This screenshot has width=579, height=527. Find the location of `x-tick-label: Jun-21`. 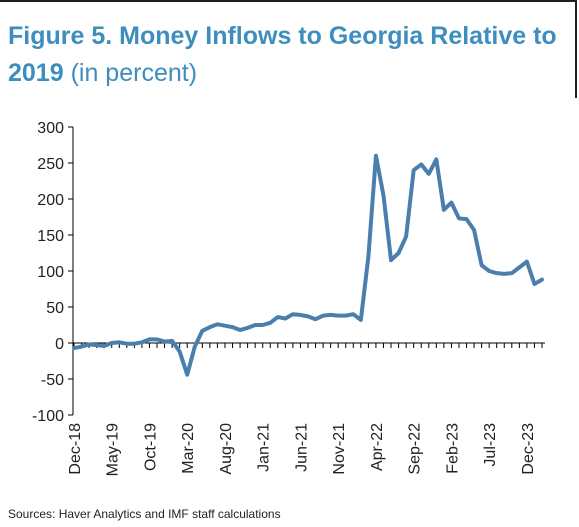

x-tick-label: Jun-21 is located at coordinates (301, 447).